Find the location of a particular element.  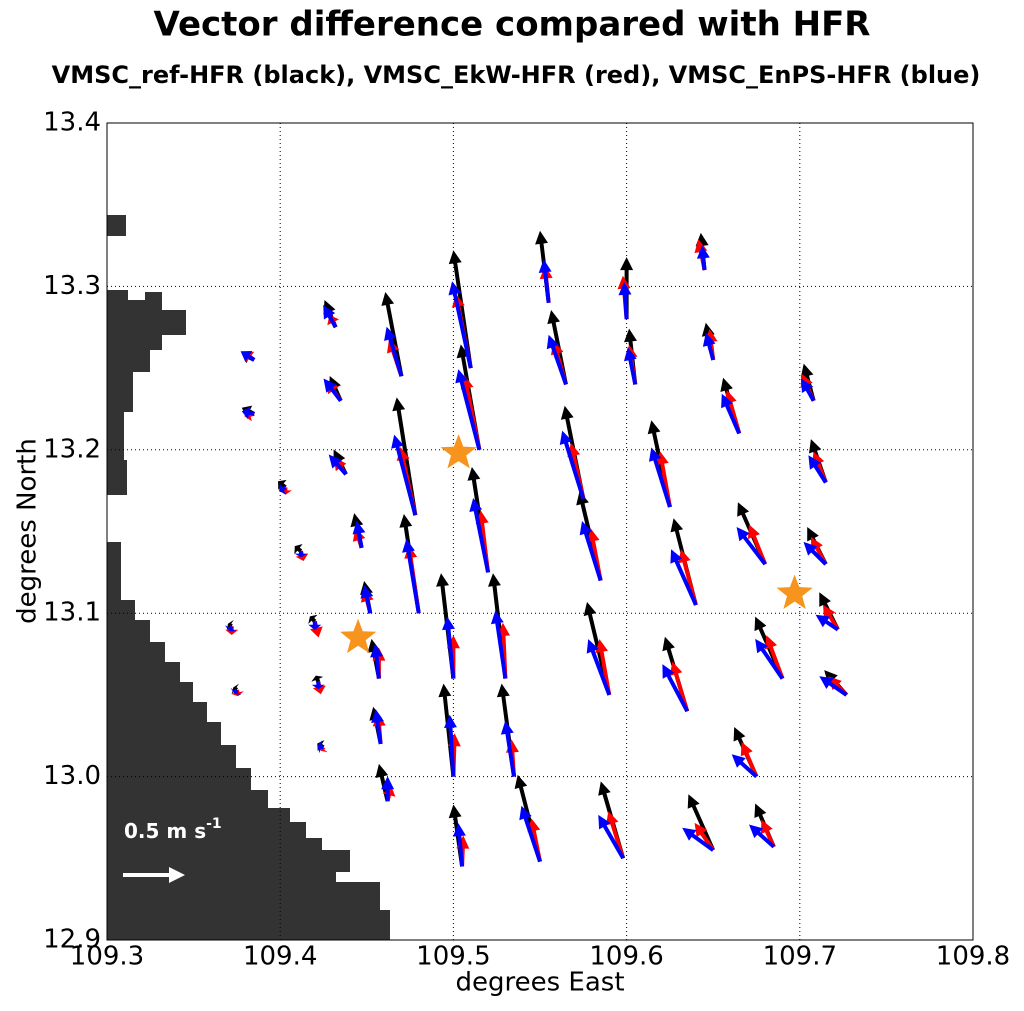

x-tick-label: 109.7 is located at coordinates (800, 957).